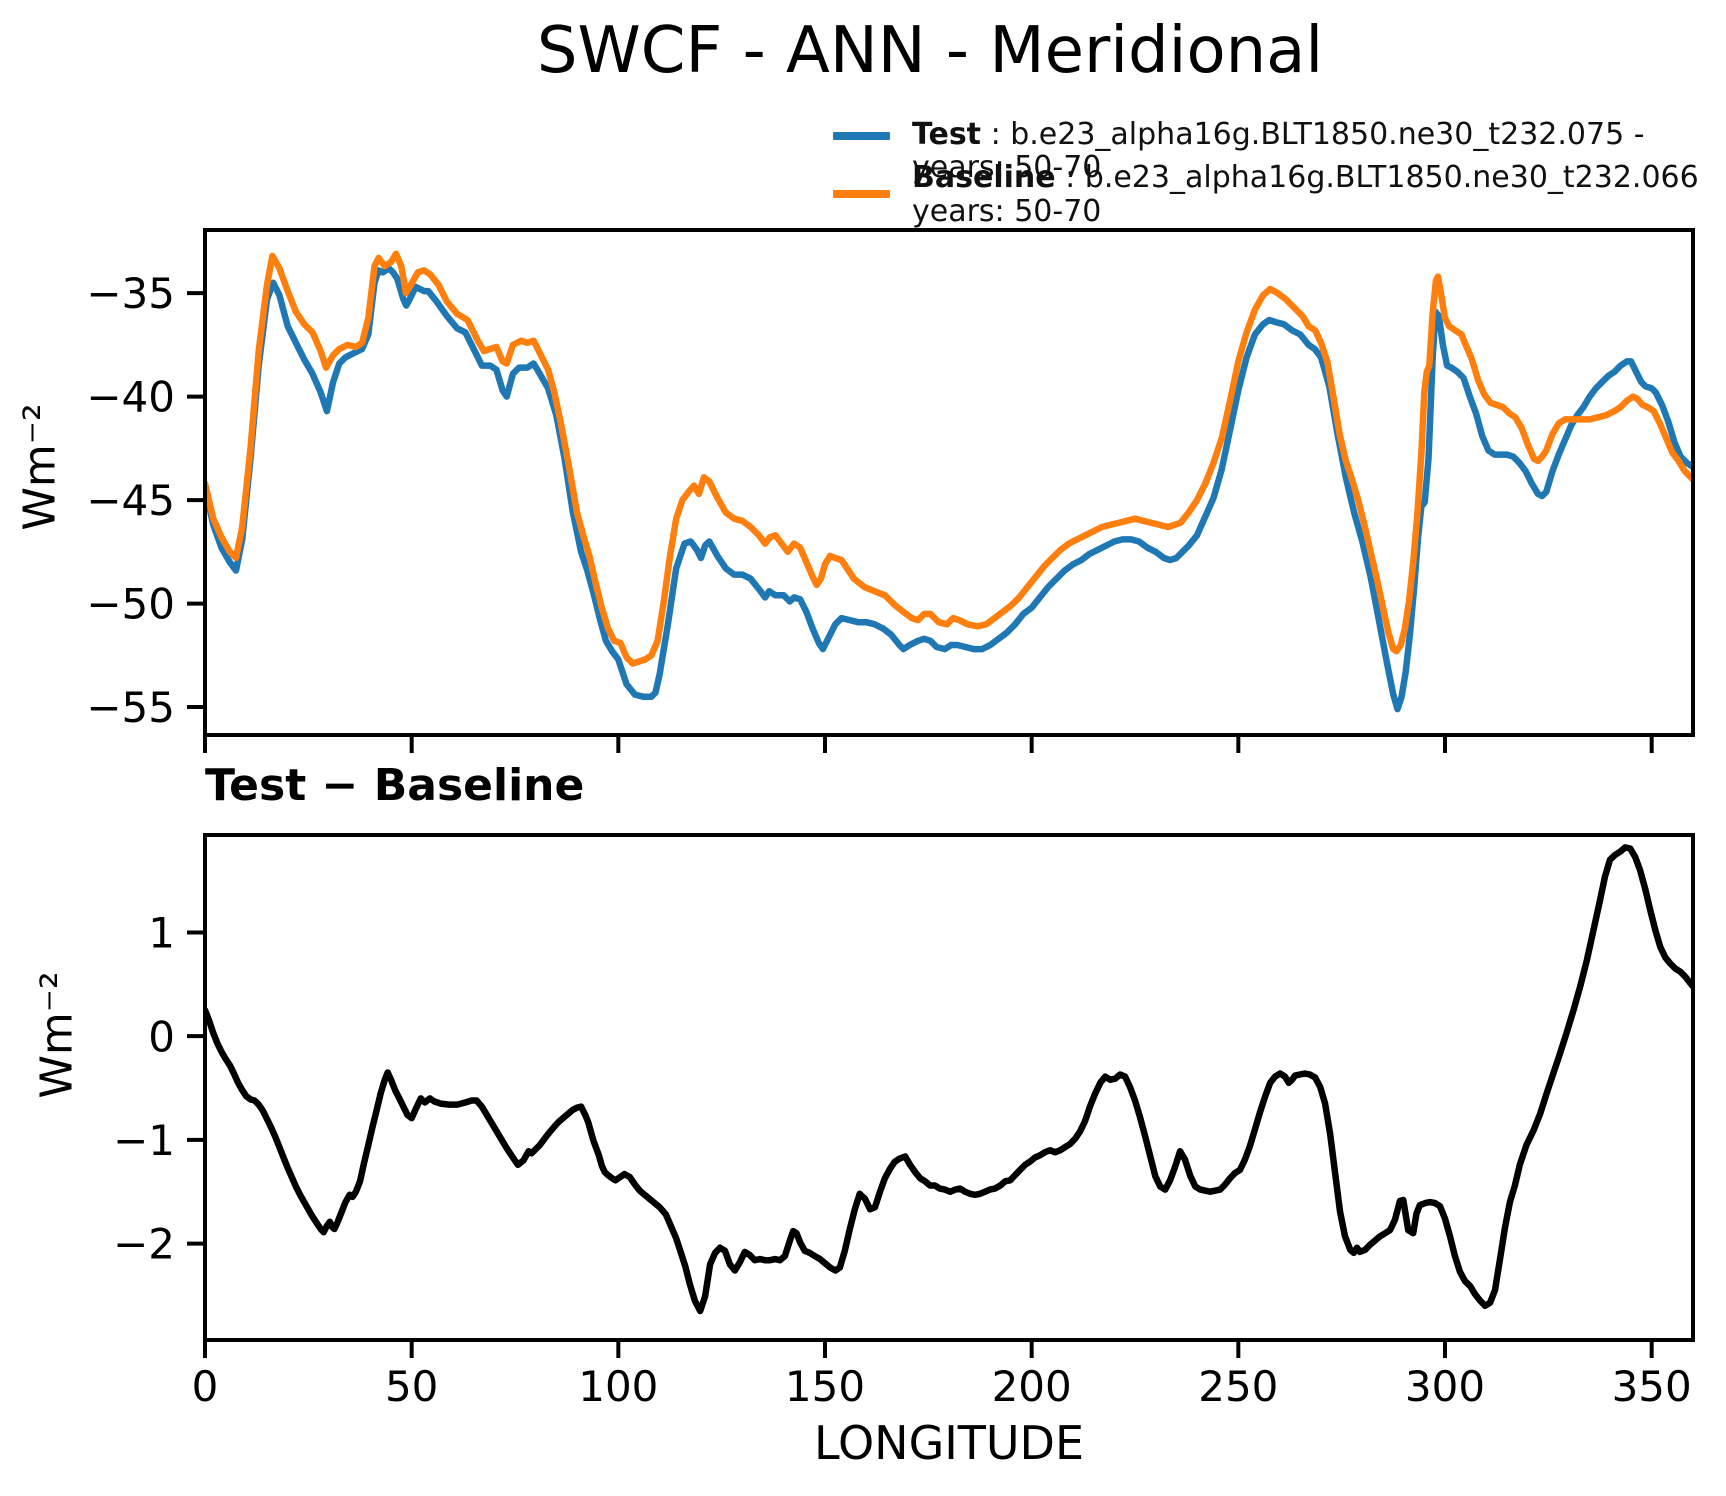 This screenshot has width=1726, height=1496. Describe the element at coordinates (161, 933) in the screenshot. I see `y-tick-label: 1` at that location.